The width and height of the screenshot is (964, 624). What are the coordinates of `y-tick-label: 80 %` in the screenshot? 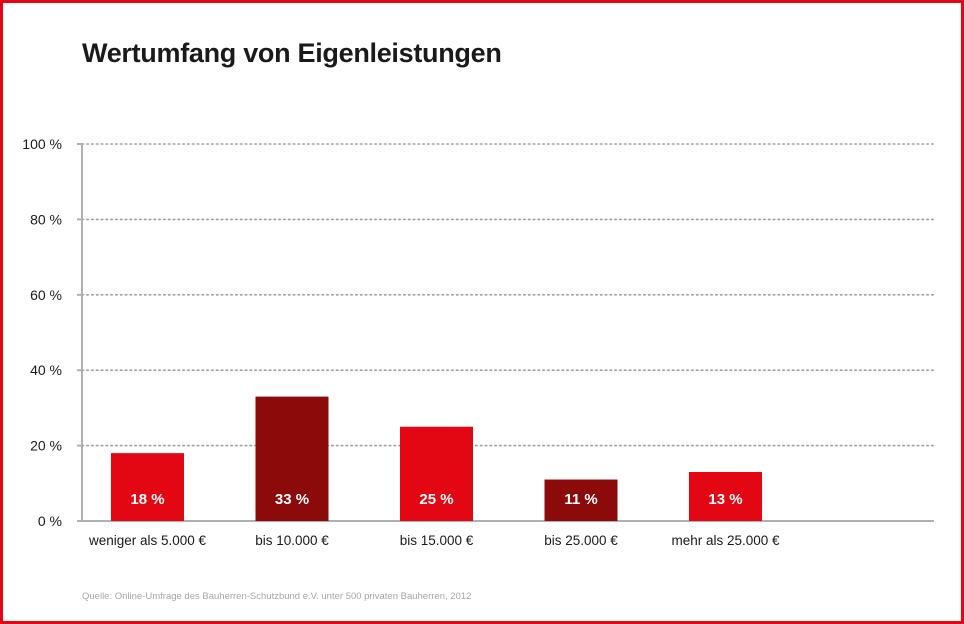 It's located at (46, 219).